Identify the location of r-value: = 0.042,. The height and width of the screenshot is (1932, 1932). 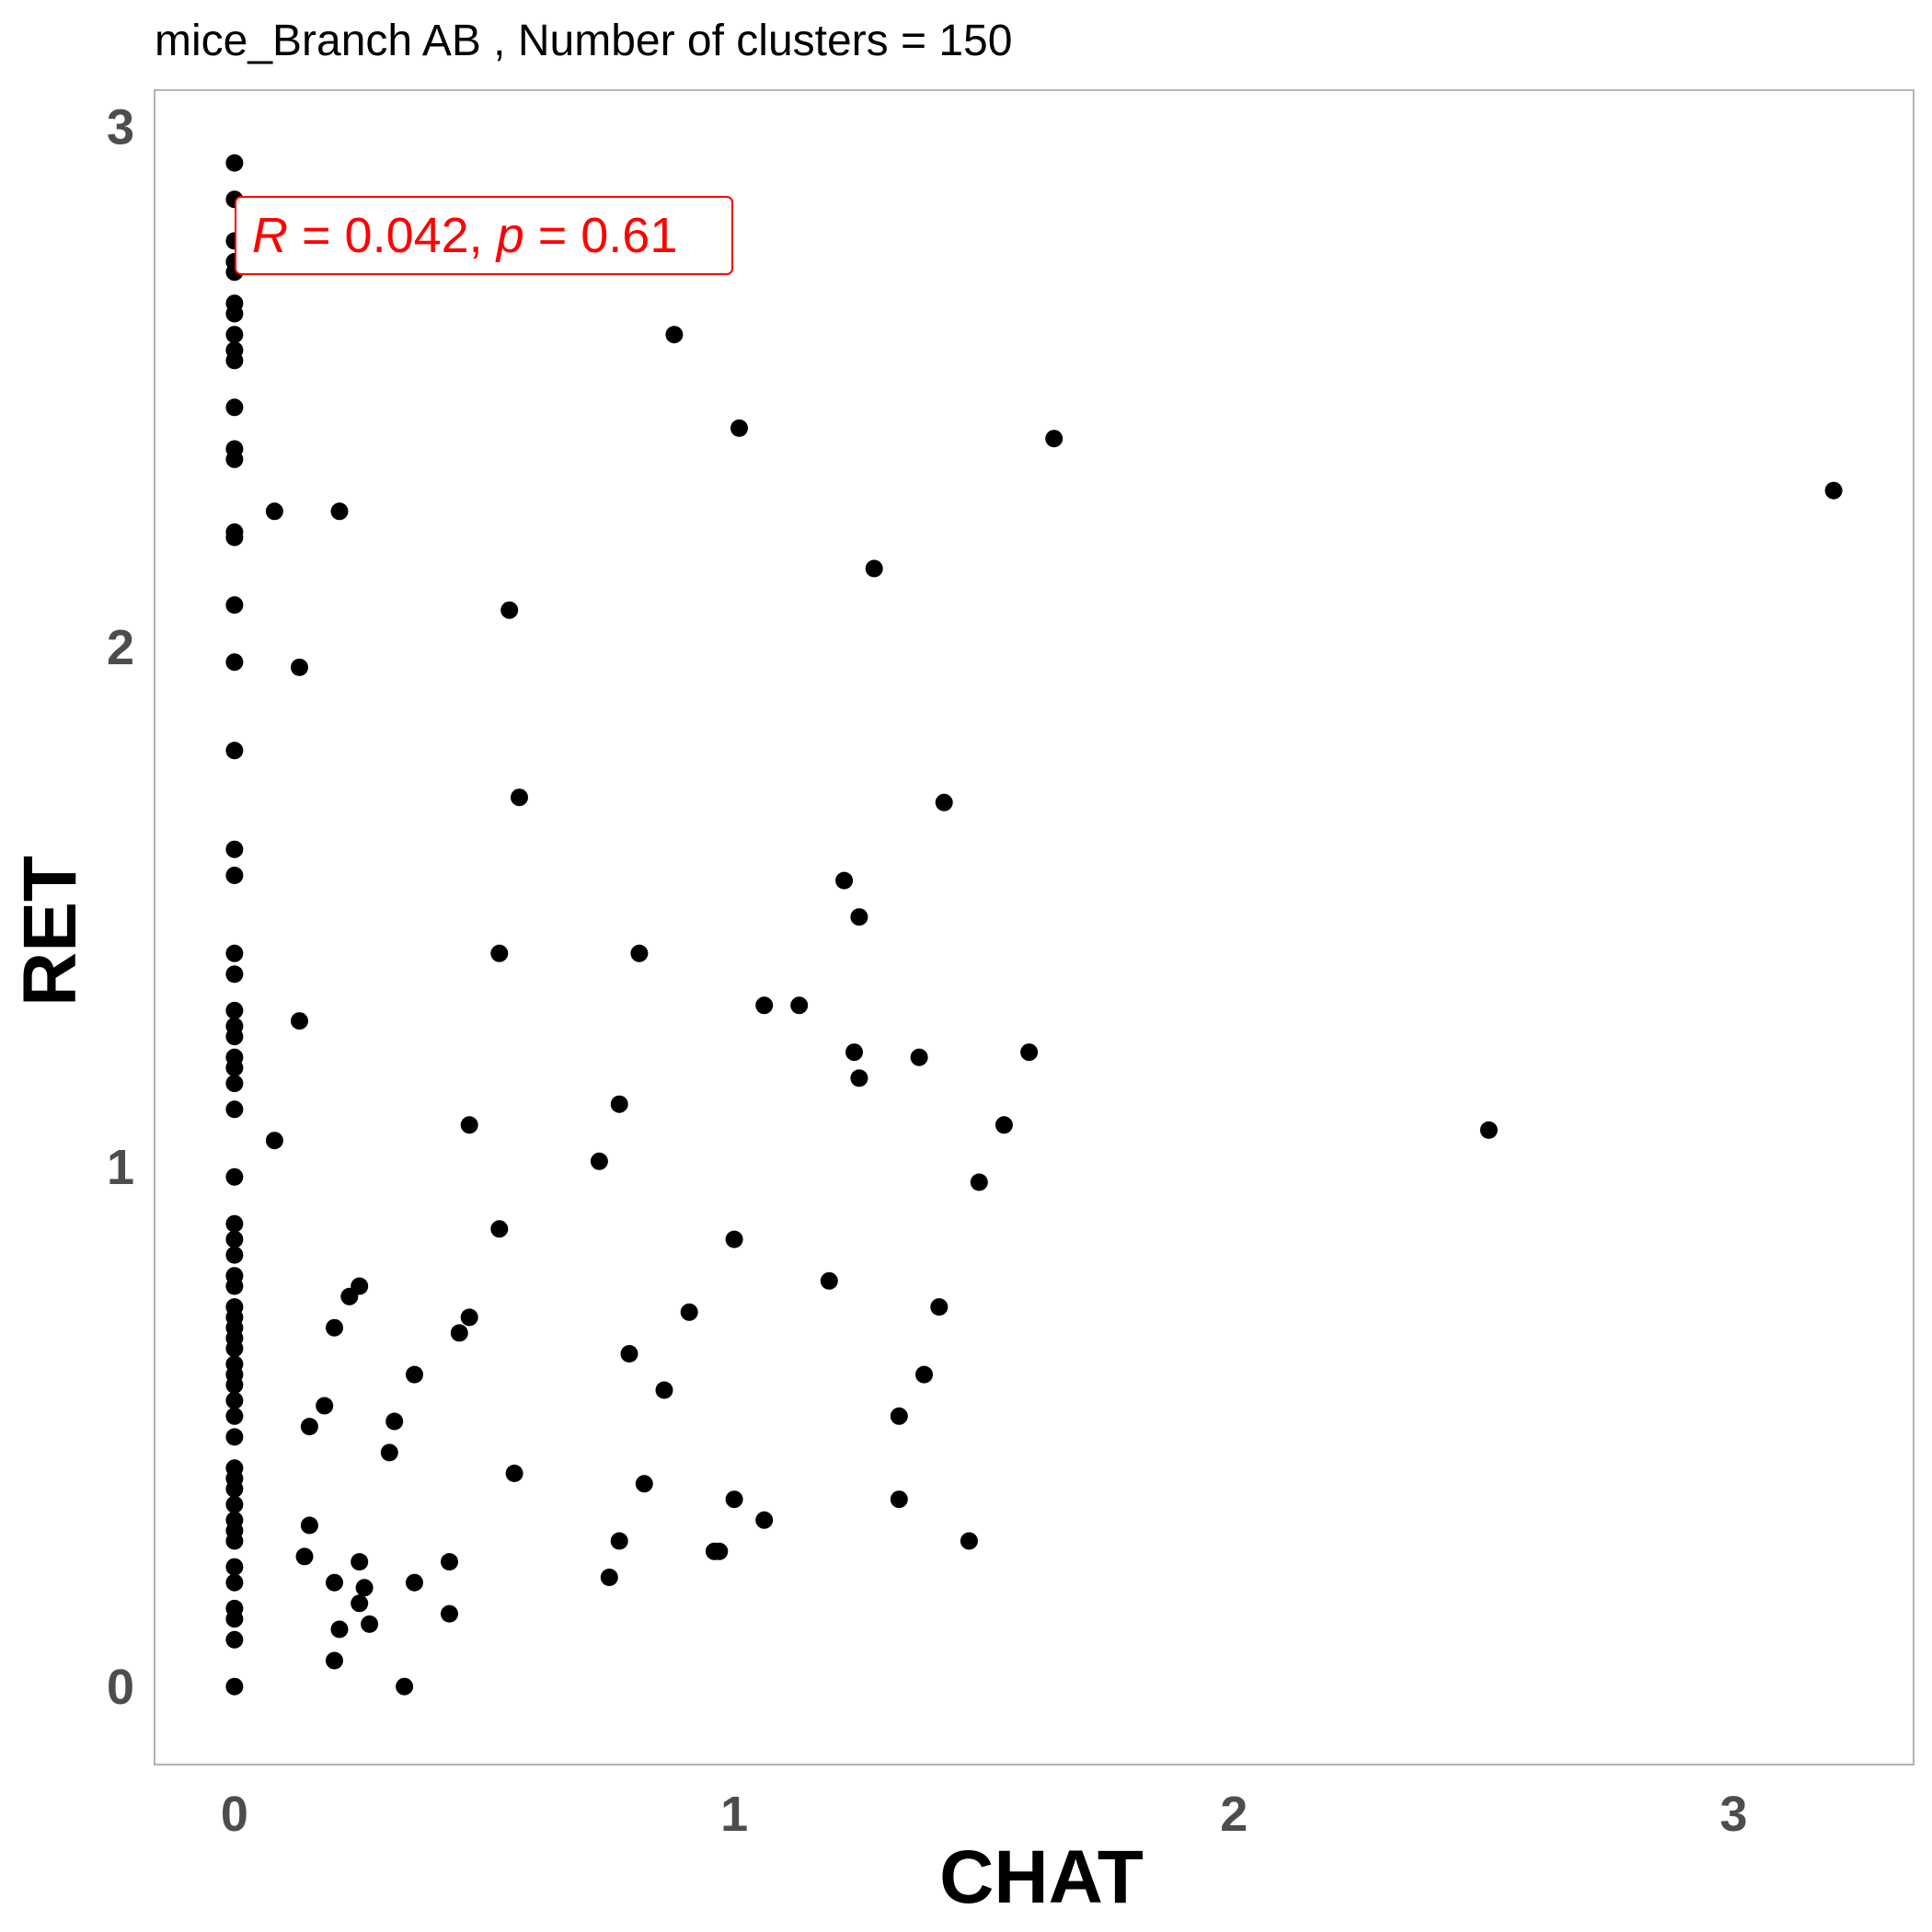
(392, 235).